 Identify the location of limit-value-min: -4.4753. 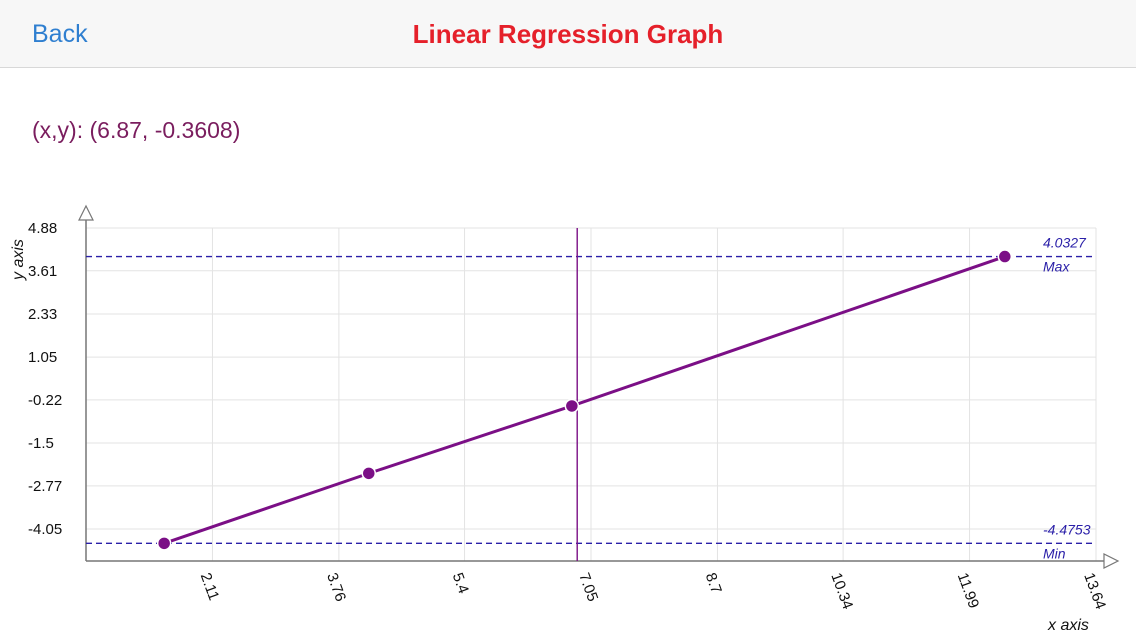
(1067, 529).